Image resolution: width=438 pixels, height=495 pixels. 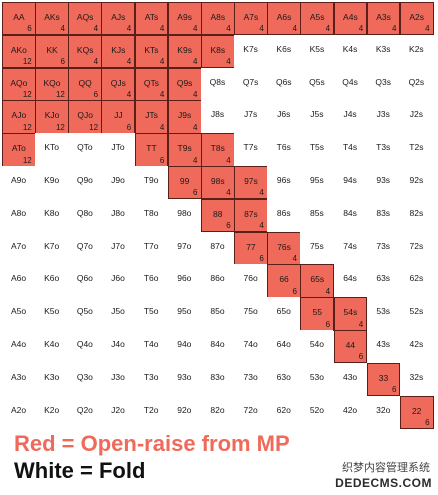 I want to click on hand-cell: 54s 4, so click(x=350, y=314).